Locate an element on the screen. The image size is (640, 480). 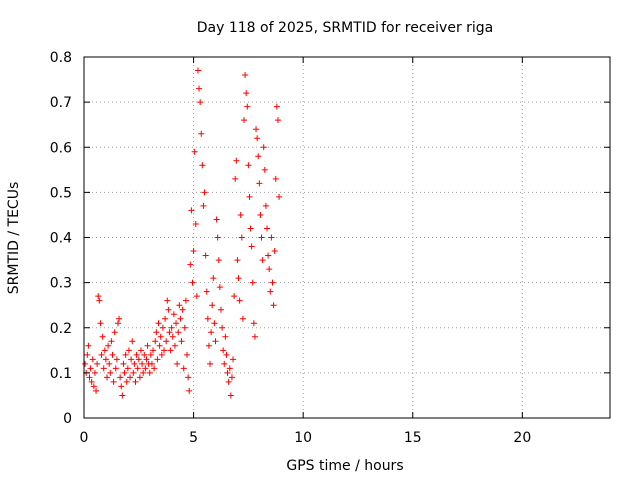
x-tick-label: 5 is located at coordinates (193, 438).